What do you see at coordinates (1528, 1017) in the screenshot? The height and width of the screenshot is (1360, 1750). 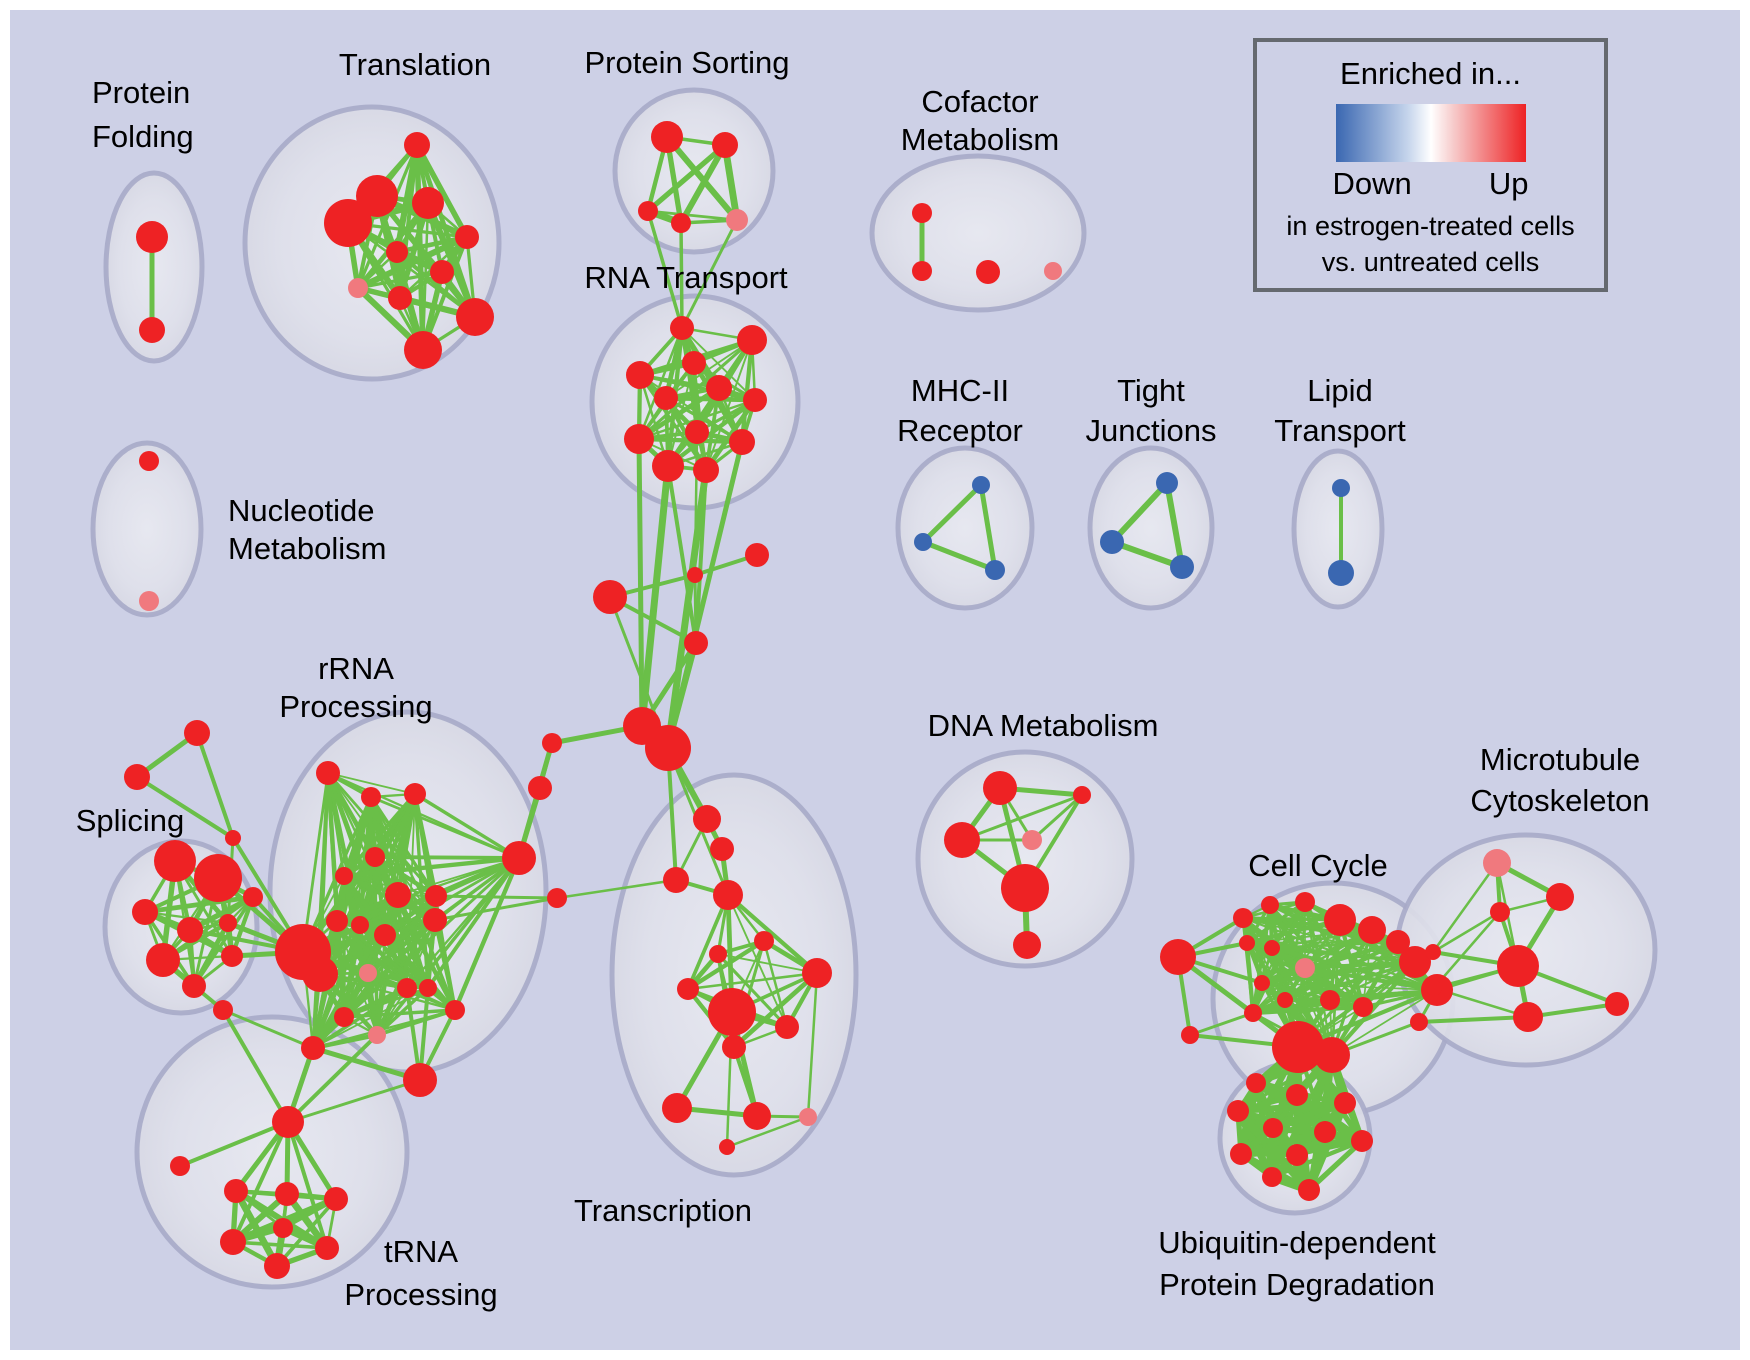 I see `network-node-mt4` at bounding box center [1528, 1017].